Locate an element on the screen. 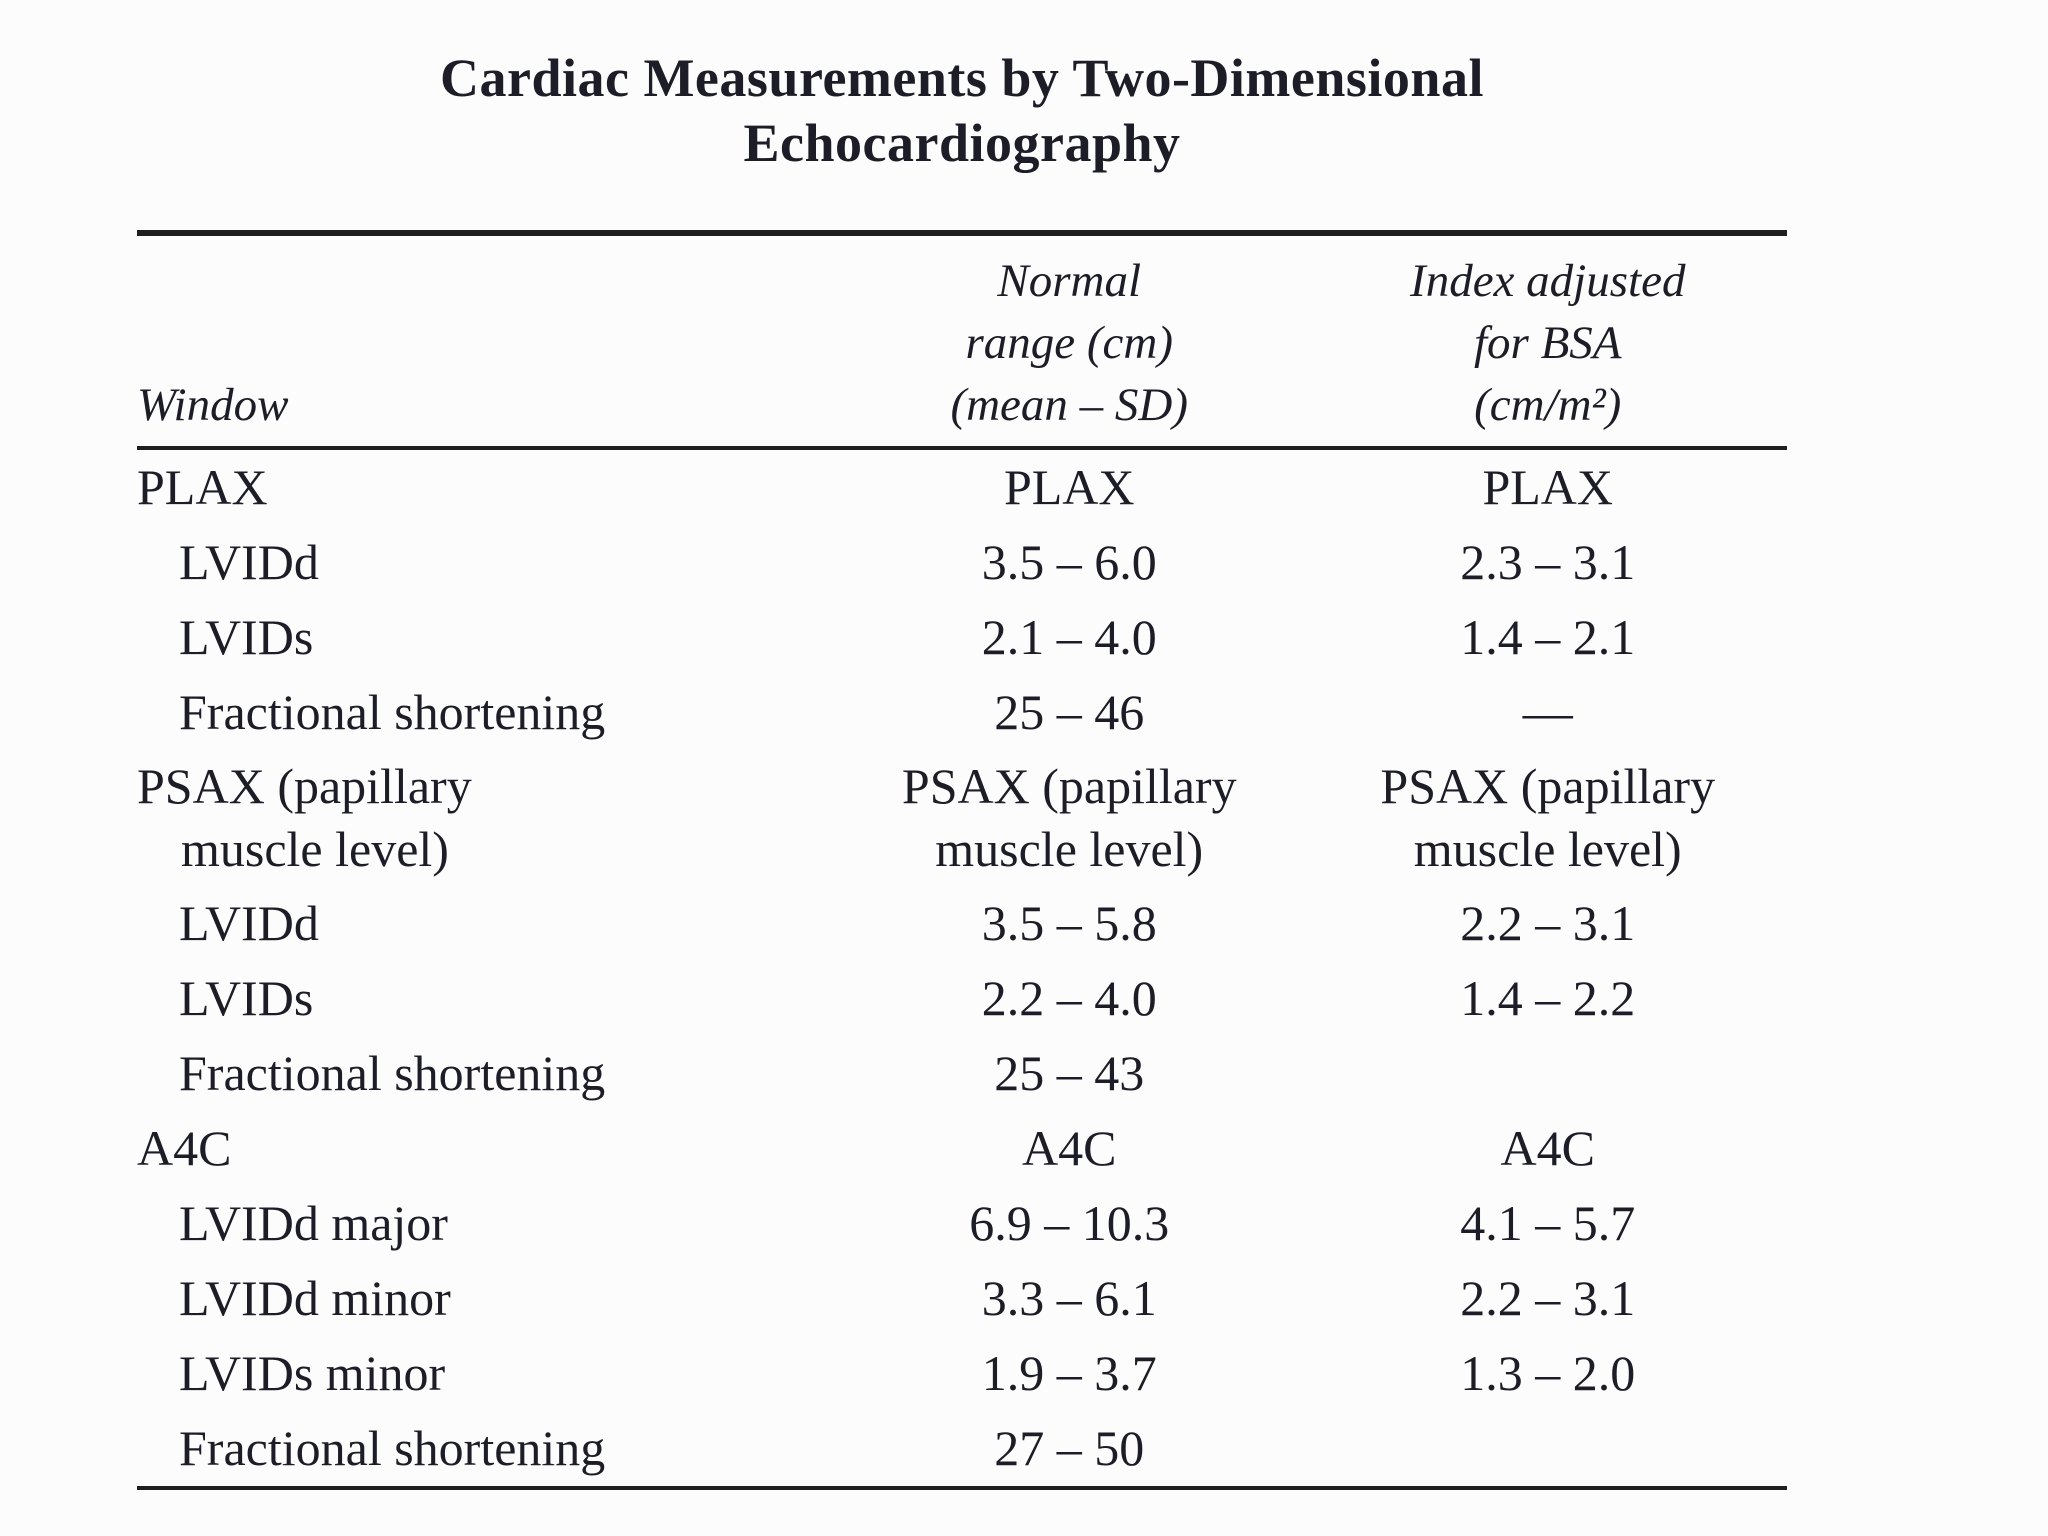 This screenshot has height=1536, width=2048. section-row-a4c: A4C A4C A4C is located at coordinates (962, 1148).